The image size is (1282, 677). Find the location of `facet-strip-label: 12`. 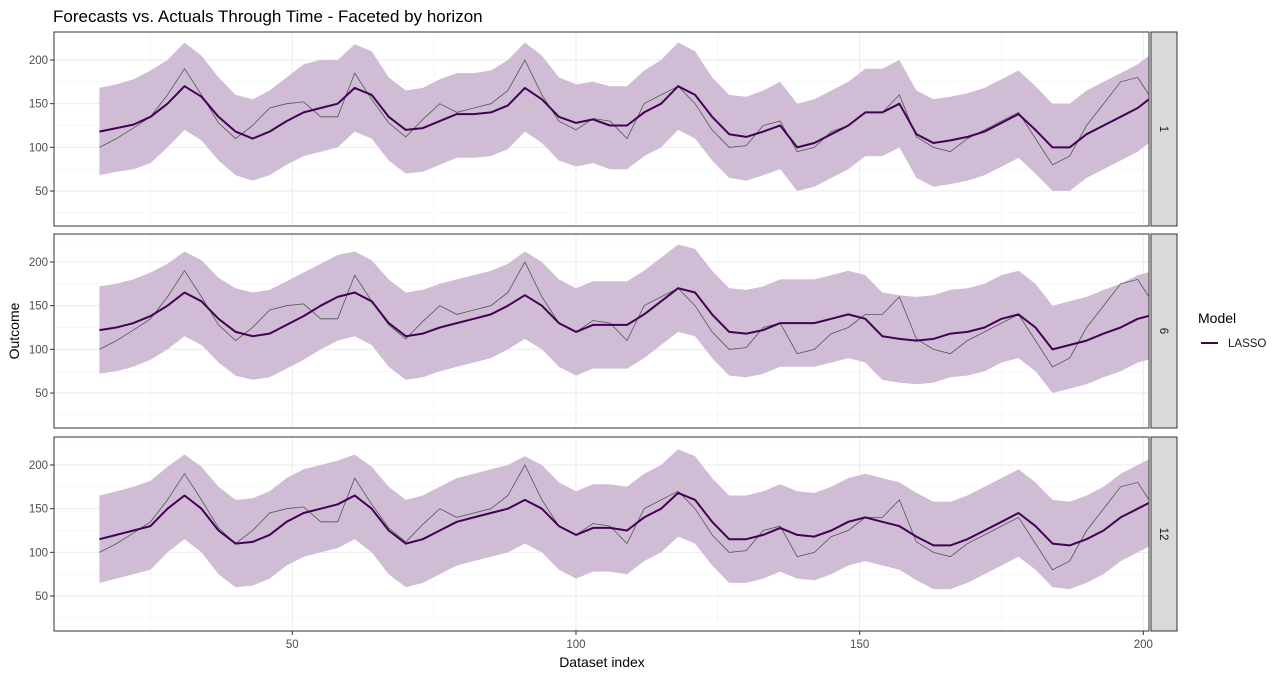

facet-strip-label: 12 is located at coordinates (1163, 534).